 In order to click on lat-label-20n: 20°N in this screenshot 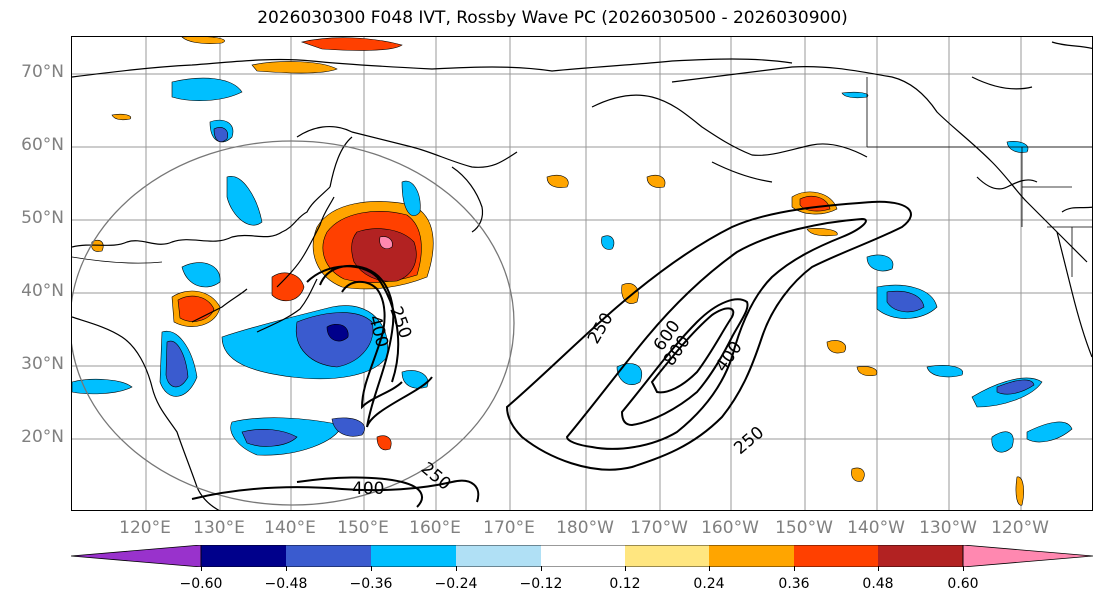, I will do `click(42, 437)`.